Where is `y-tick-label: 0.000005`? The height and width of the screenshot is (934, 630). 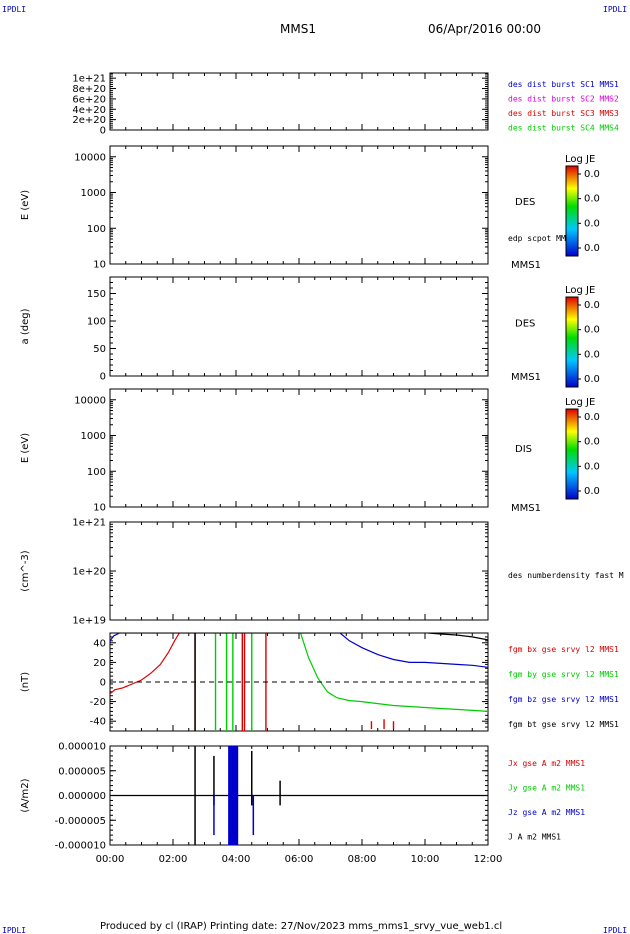
y-tick-label: 0.000005 is located at coordinates (82, 771).